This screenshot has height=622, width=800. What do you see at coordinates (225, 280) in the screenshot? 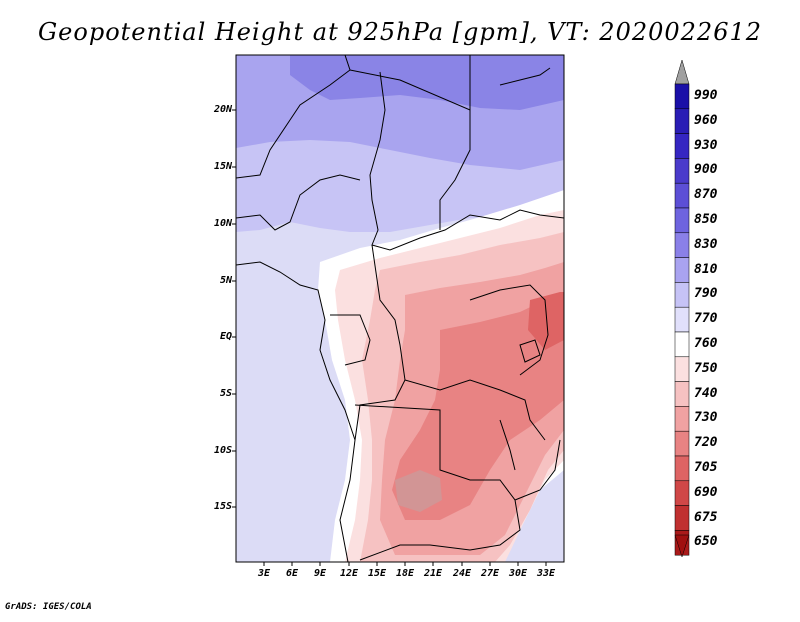
I see `lat-label: 5N` at bounding box center [225, 280].